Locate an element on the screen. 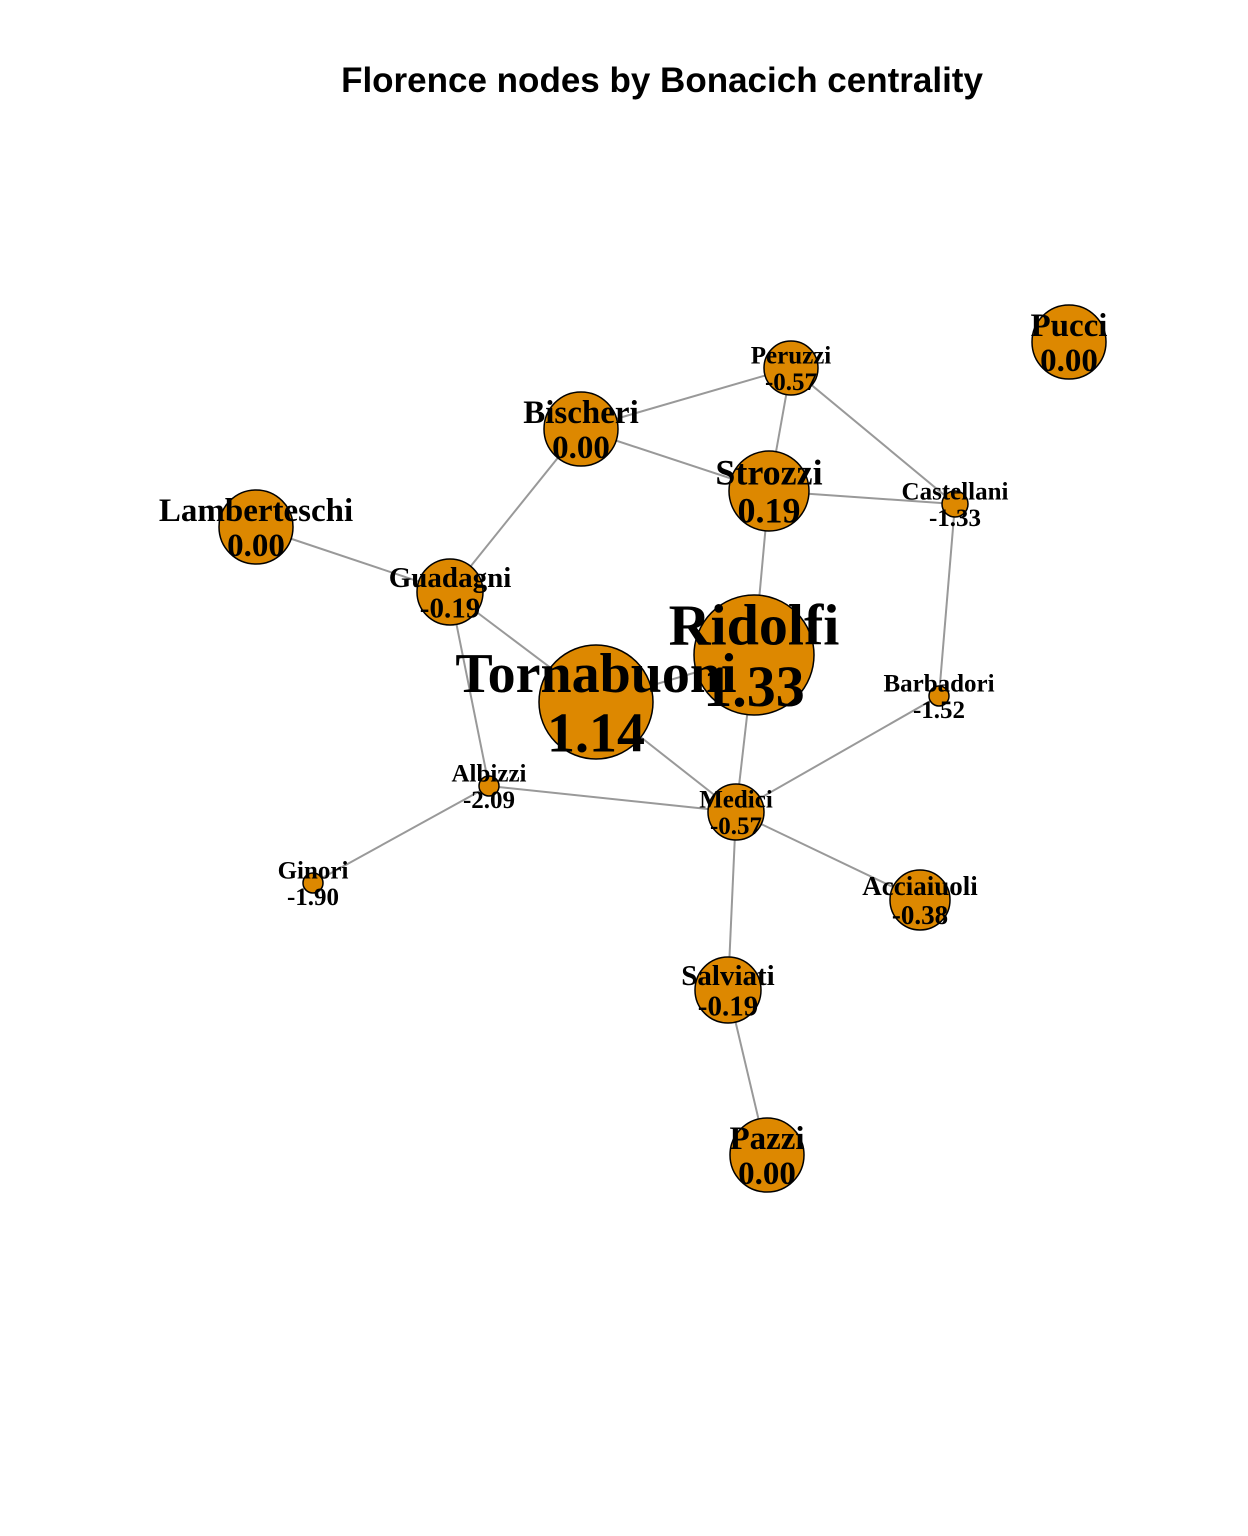 The width and height of the screenshot is (1248, 1536). node-circle-strozzi is located at coordinates (769, 491).